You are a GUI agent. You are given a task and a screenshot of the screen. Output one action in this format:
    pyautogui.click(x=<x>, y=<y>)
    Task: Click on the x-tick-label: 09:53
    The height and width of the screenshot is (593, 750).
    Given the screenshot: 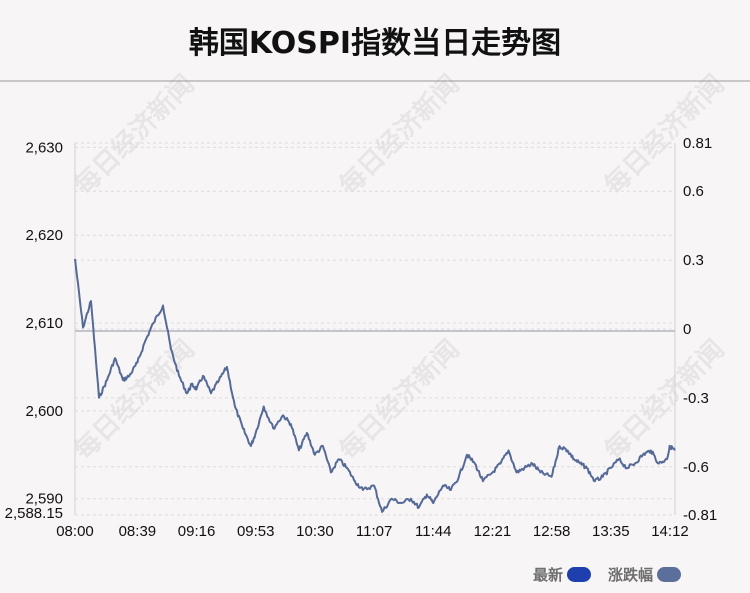 What is the action you would take?
    pyautogui.click(x=256, y=531)
    